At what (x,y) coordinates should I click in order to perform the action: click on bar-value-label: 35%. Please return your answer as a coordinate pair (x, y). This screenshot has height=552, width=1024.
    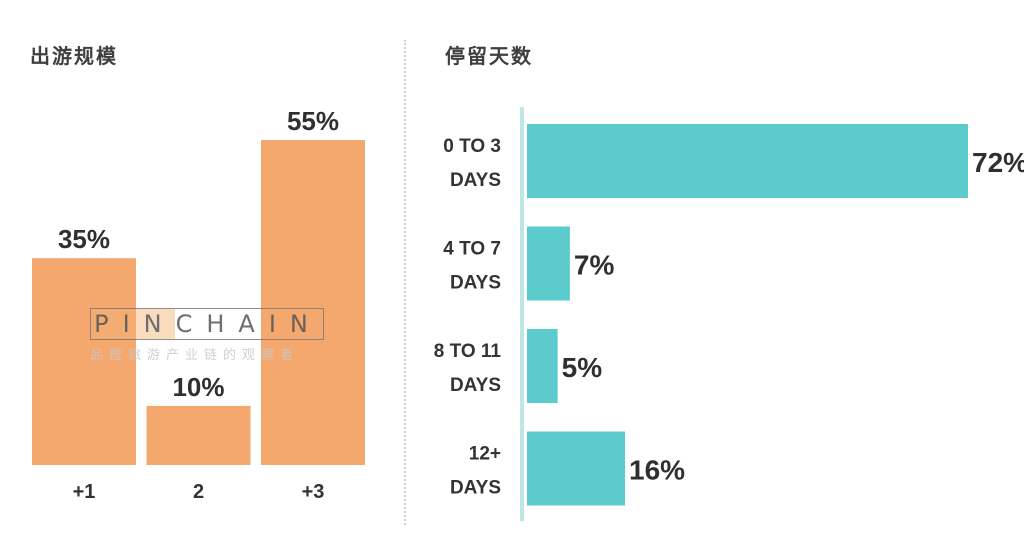
    Looking at the image, I should click on (84, 239).